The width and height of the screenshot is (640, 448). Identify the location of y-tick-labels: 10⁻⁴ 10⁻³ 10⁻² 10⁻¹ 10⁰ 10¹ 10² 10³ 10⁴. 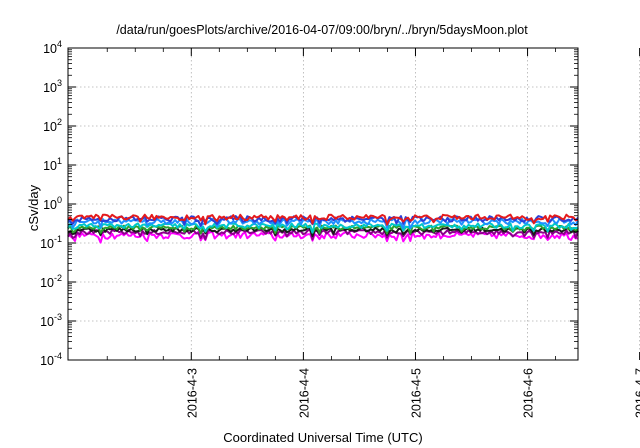
(51, 203).